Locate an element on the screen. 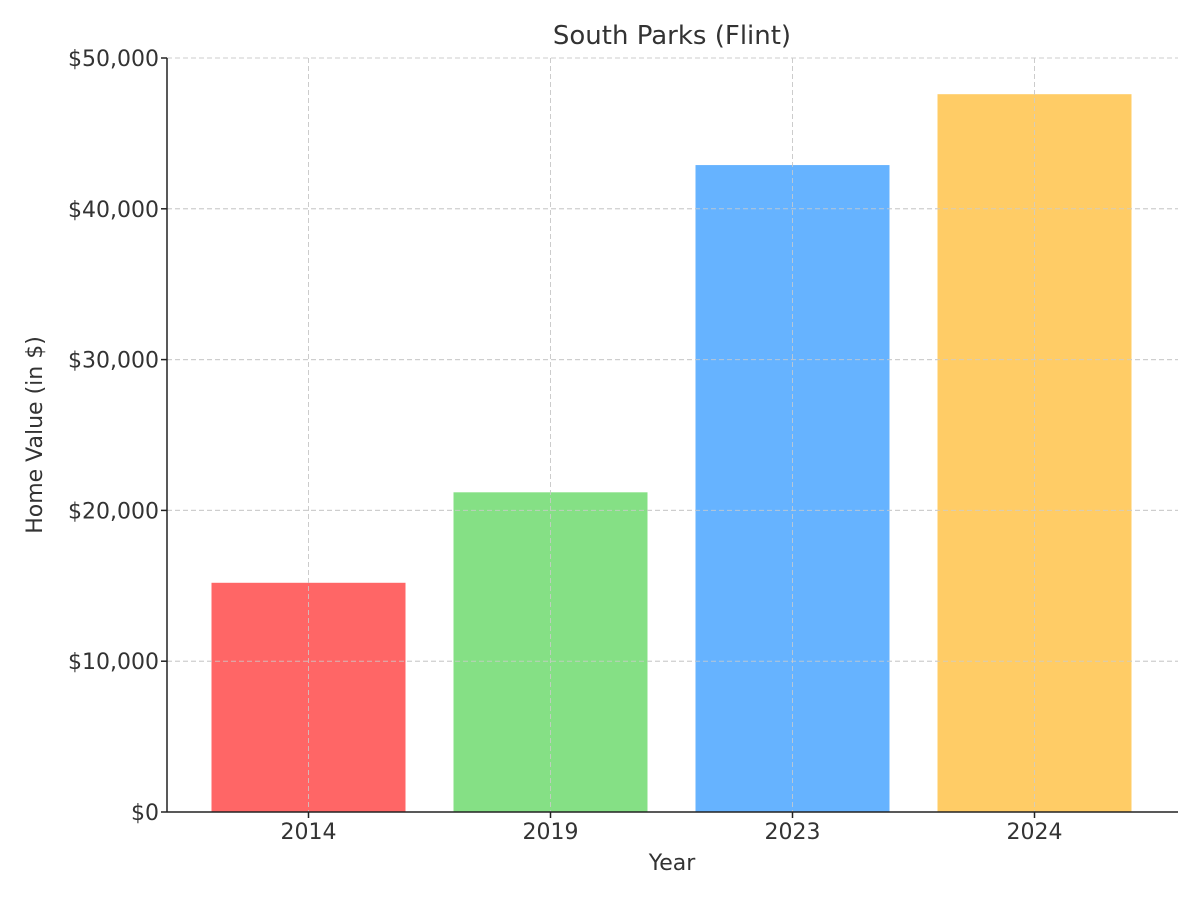  y-tick-label: $30,000 is located at coordinates (113, 361).